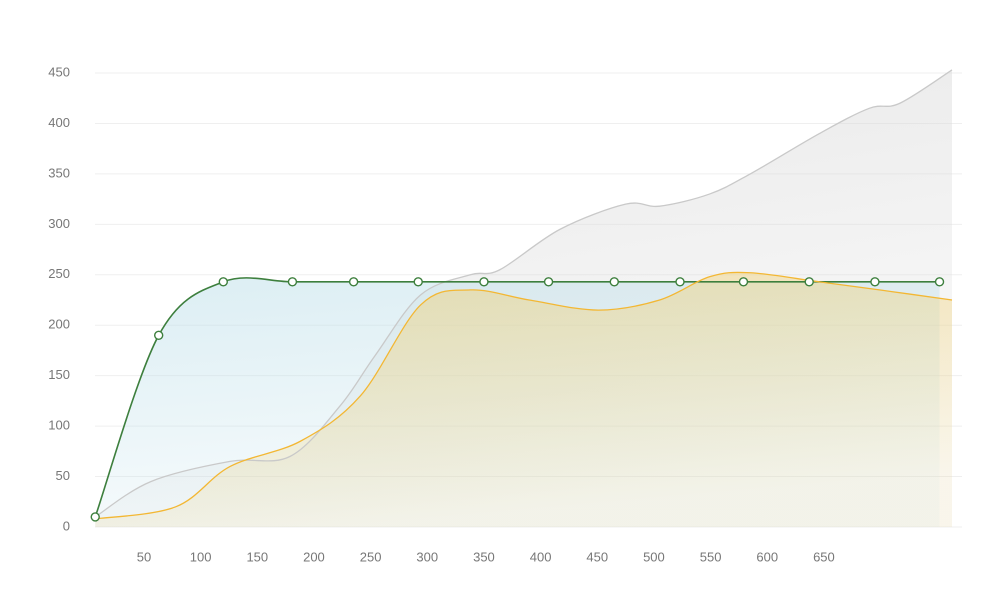  I want to click on y-tick-label: 400, so click(59, 122).